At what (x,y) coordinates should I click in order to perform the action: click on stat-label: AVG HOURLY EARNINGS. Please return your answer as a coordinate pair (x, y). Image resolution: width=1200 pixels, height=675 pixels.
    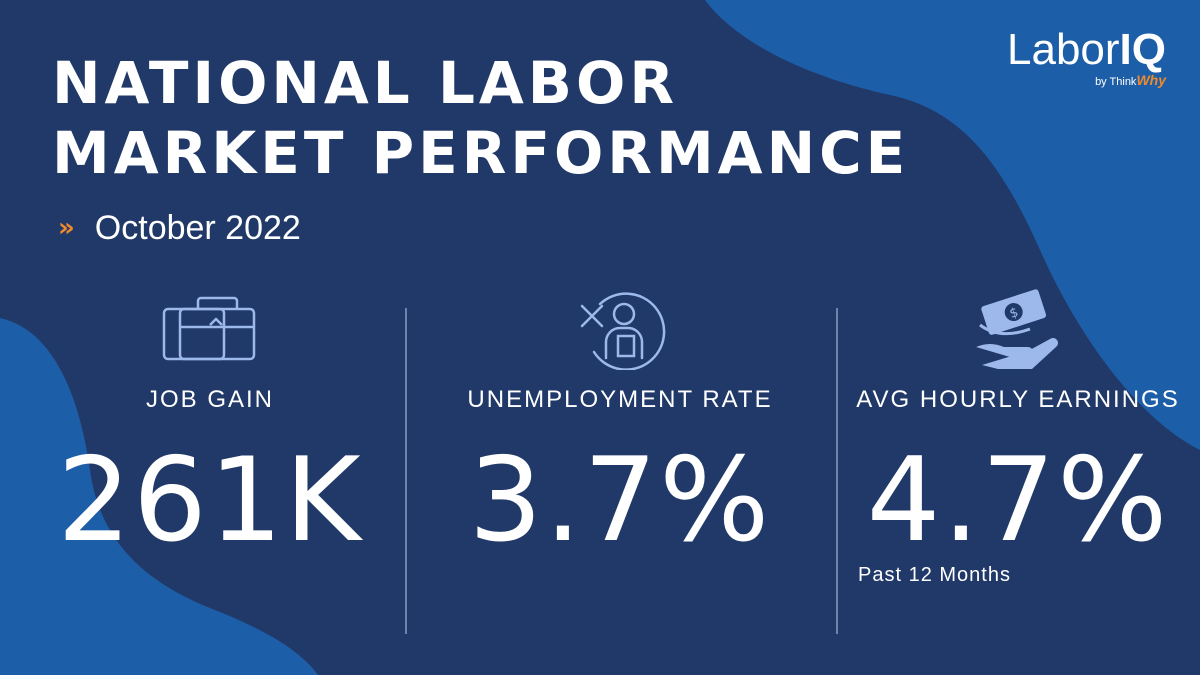
    Looking at the image, I should click on (1018, 399).